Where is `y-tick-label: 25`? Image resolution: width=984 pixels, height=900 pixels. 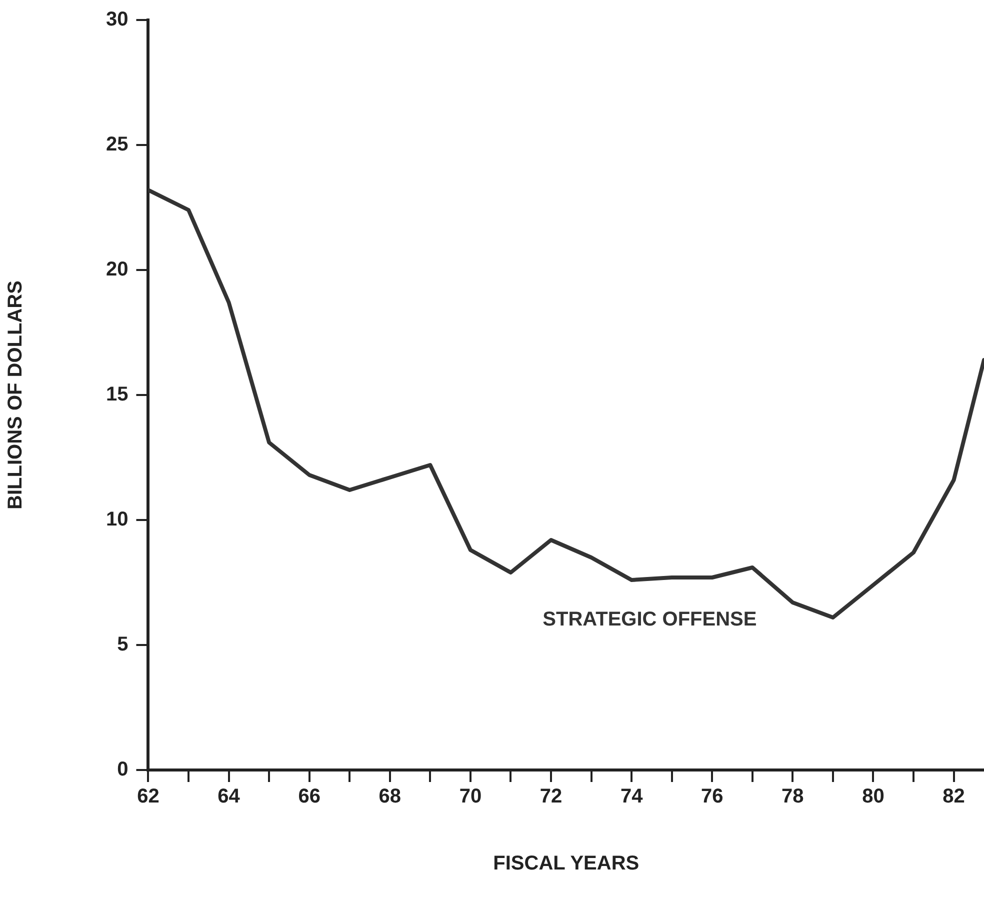
y-tick-label: 25 is located at coordinates (117, 145).